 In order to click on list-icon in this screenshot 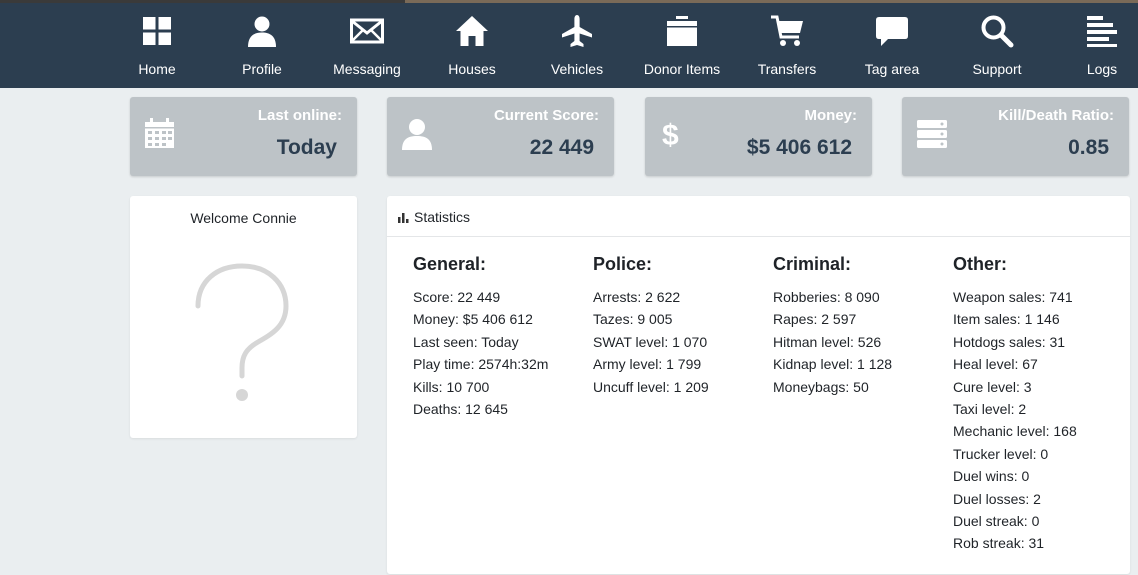, I will do `click(1102, 31)`.